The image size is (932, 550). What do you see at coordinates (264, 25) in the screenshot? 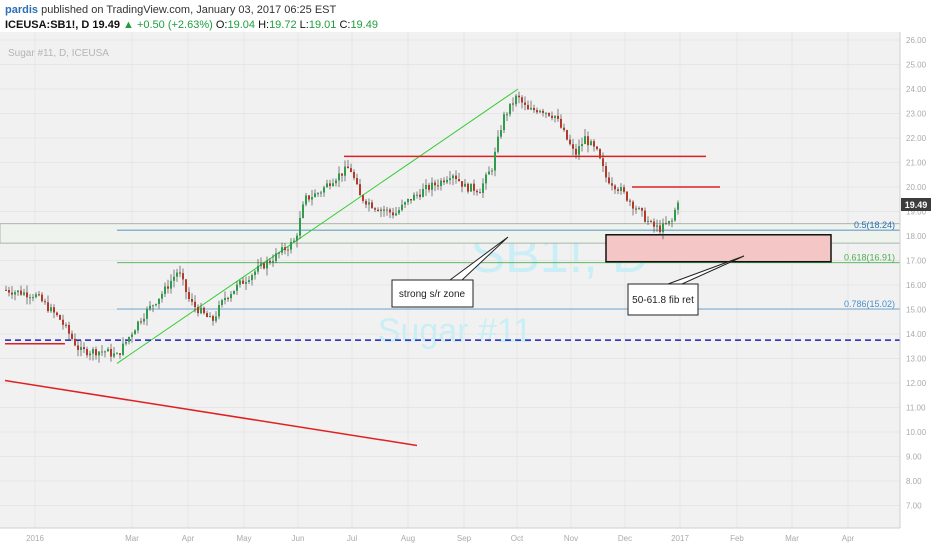
I see `high-label: H:` at bounding box center [264, 25].